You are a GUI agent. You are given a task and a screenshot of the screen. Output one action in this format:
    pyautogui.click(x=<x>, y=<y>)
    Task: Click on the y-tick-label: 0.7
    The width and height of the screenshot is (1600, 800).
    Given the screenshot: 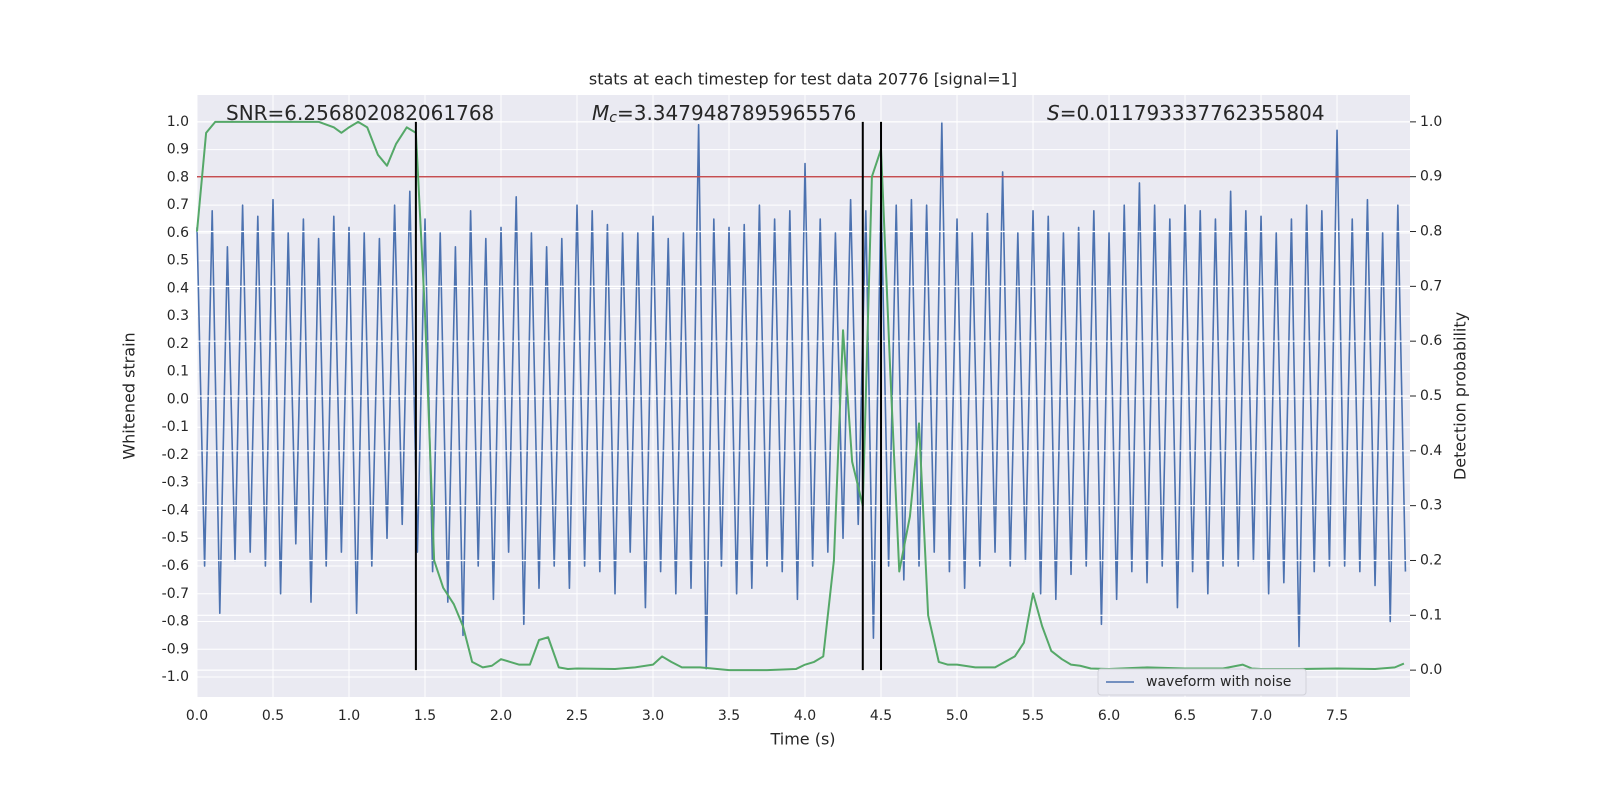 What is the action you would take?
    pyautogui.click(x=178, y=205)
    